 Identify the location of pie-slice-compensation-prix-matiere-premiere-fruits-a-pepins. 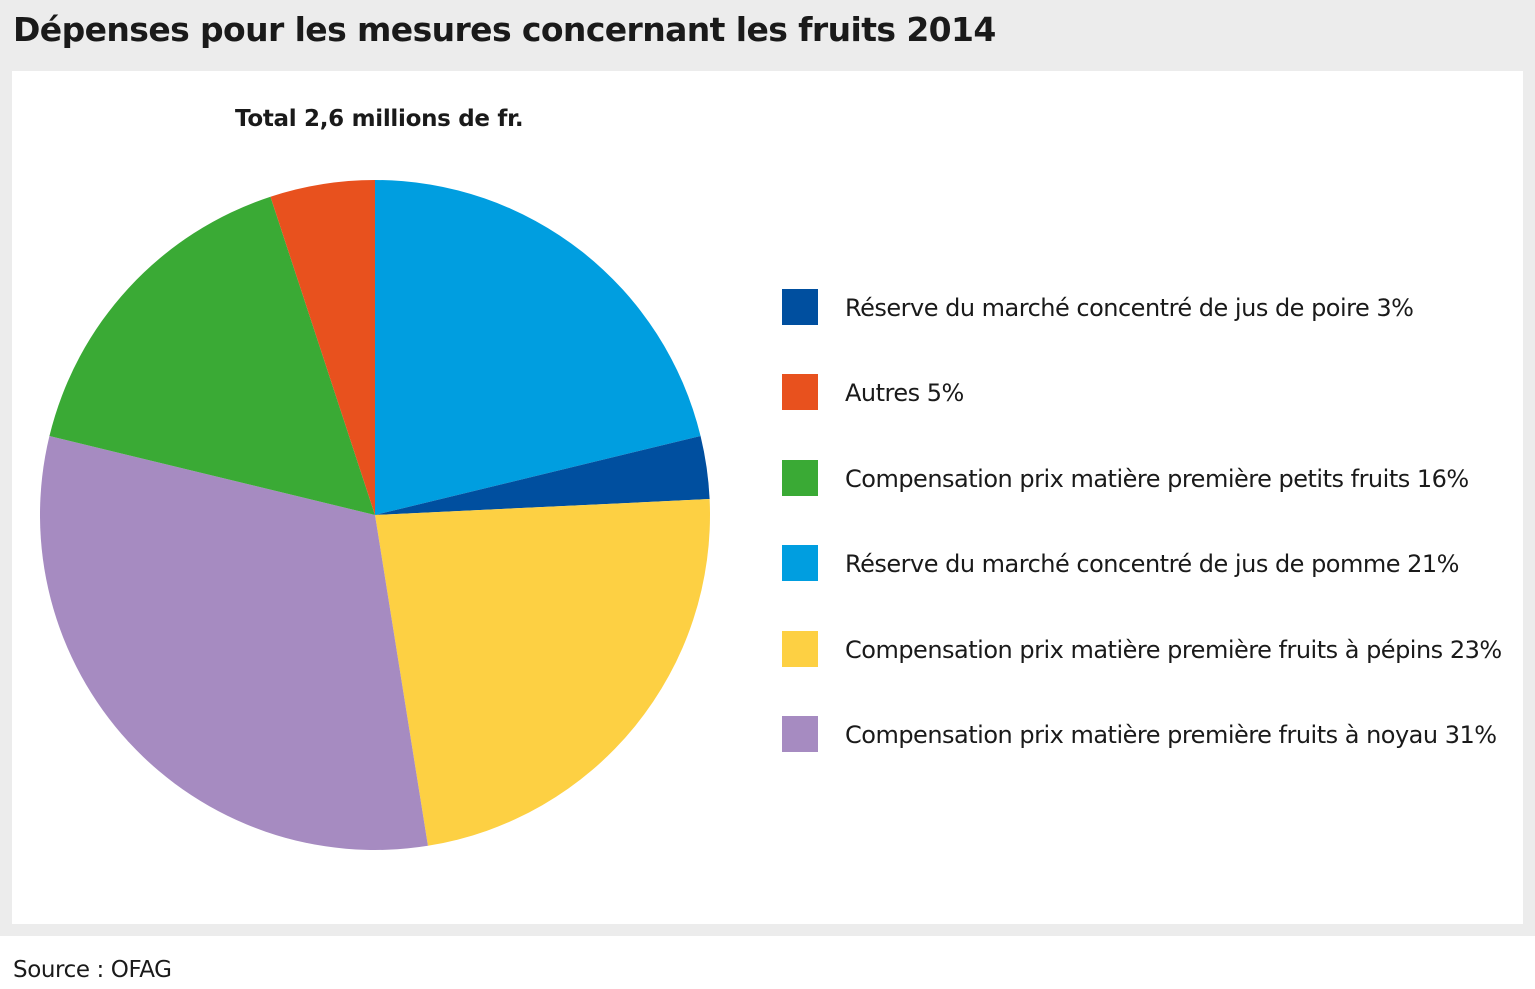
(542, 672).